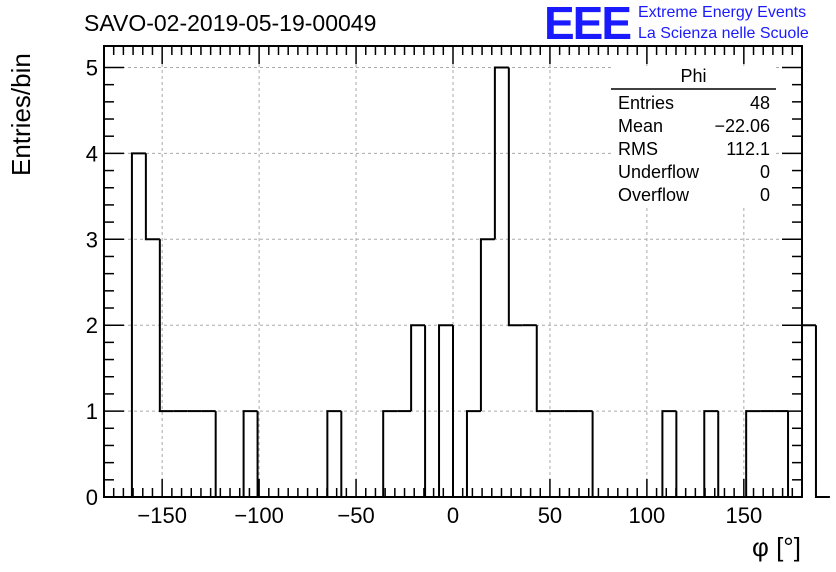  I want to click on y-tick-label: 5, so click(92, 67).